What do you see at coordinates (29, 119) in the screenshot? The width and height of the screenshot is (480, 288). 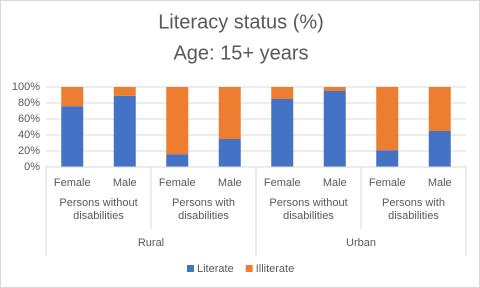 I see `y-tick-label: 60%` at bounding box center [29, 119].